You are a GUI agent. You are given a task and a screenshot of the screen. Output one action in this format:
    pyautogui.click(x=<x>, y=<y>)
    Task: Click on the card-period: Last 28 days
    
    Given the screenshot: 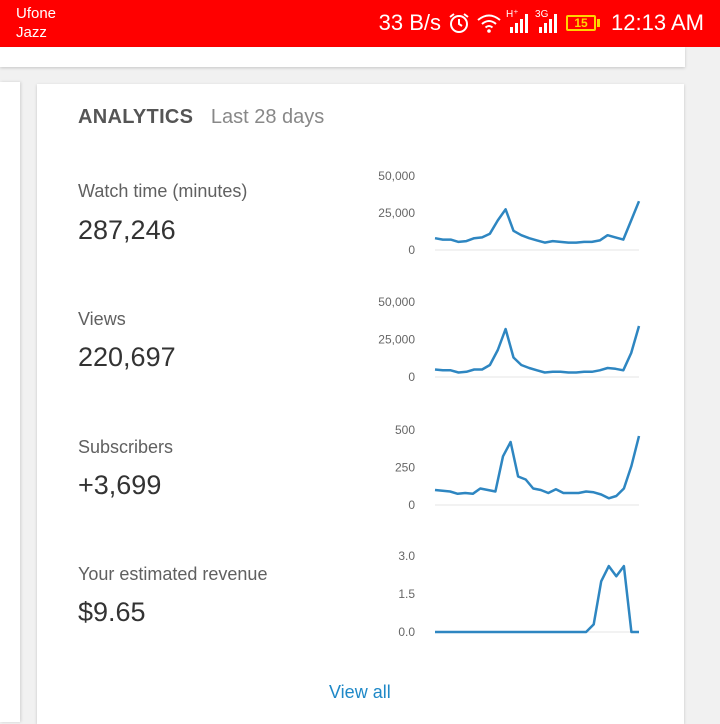 What is the action you would take?
    pyautogui.click(x=267, y=117)
    